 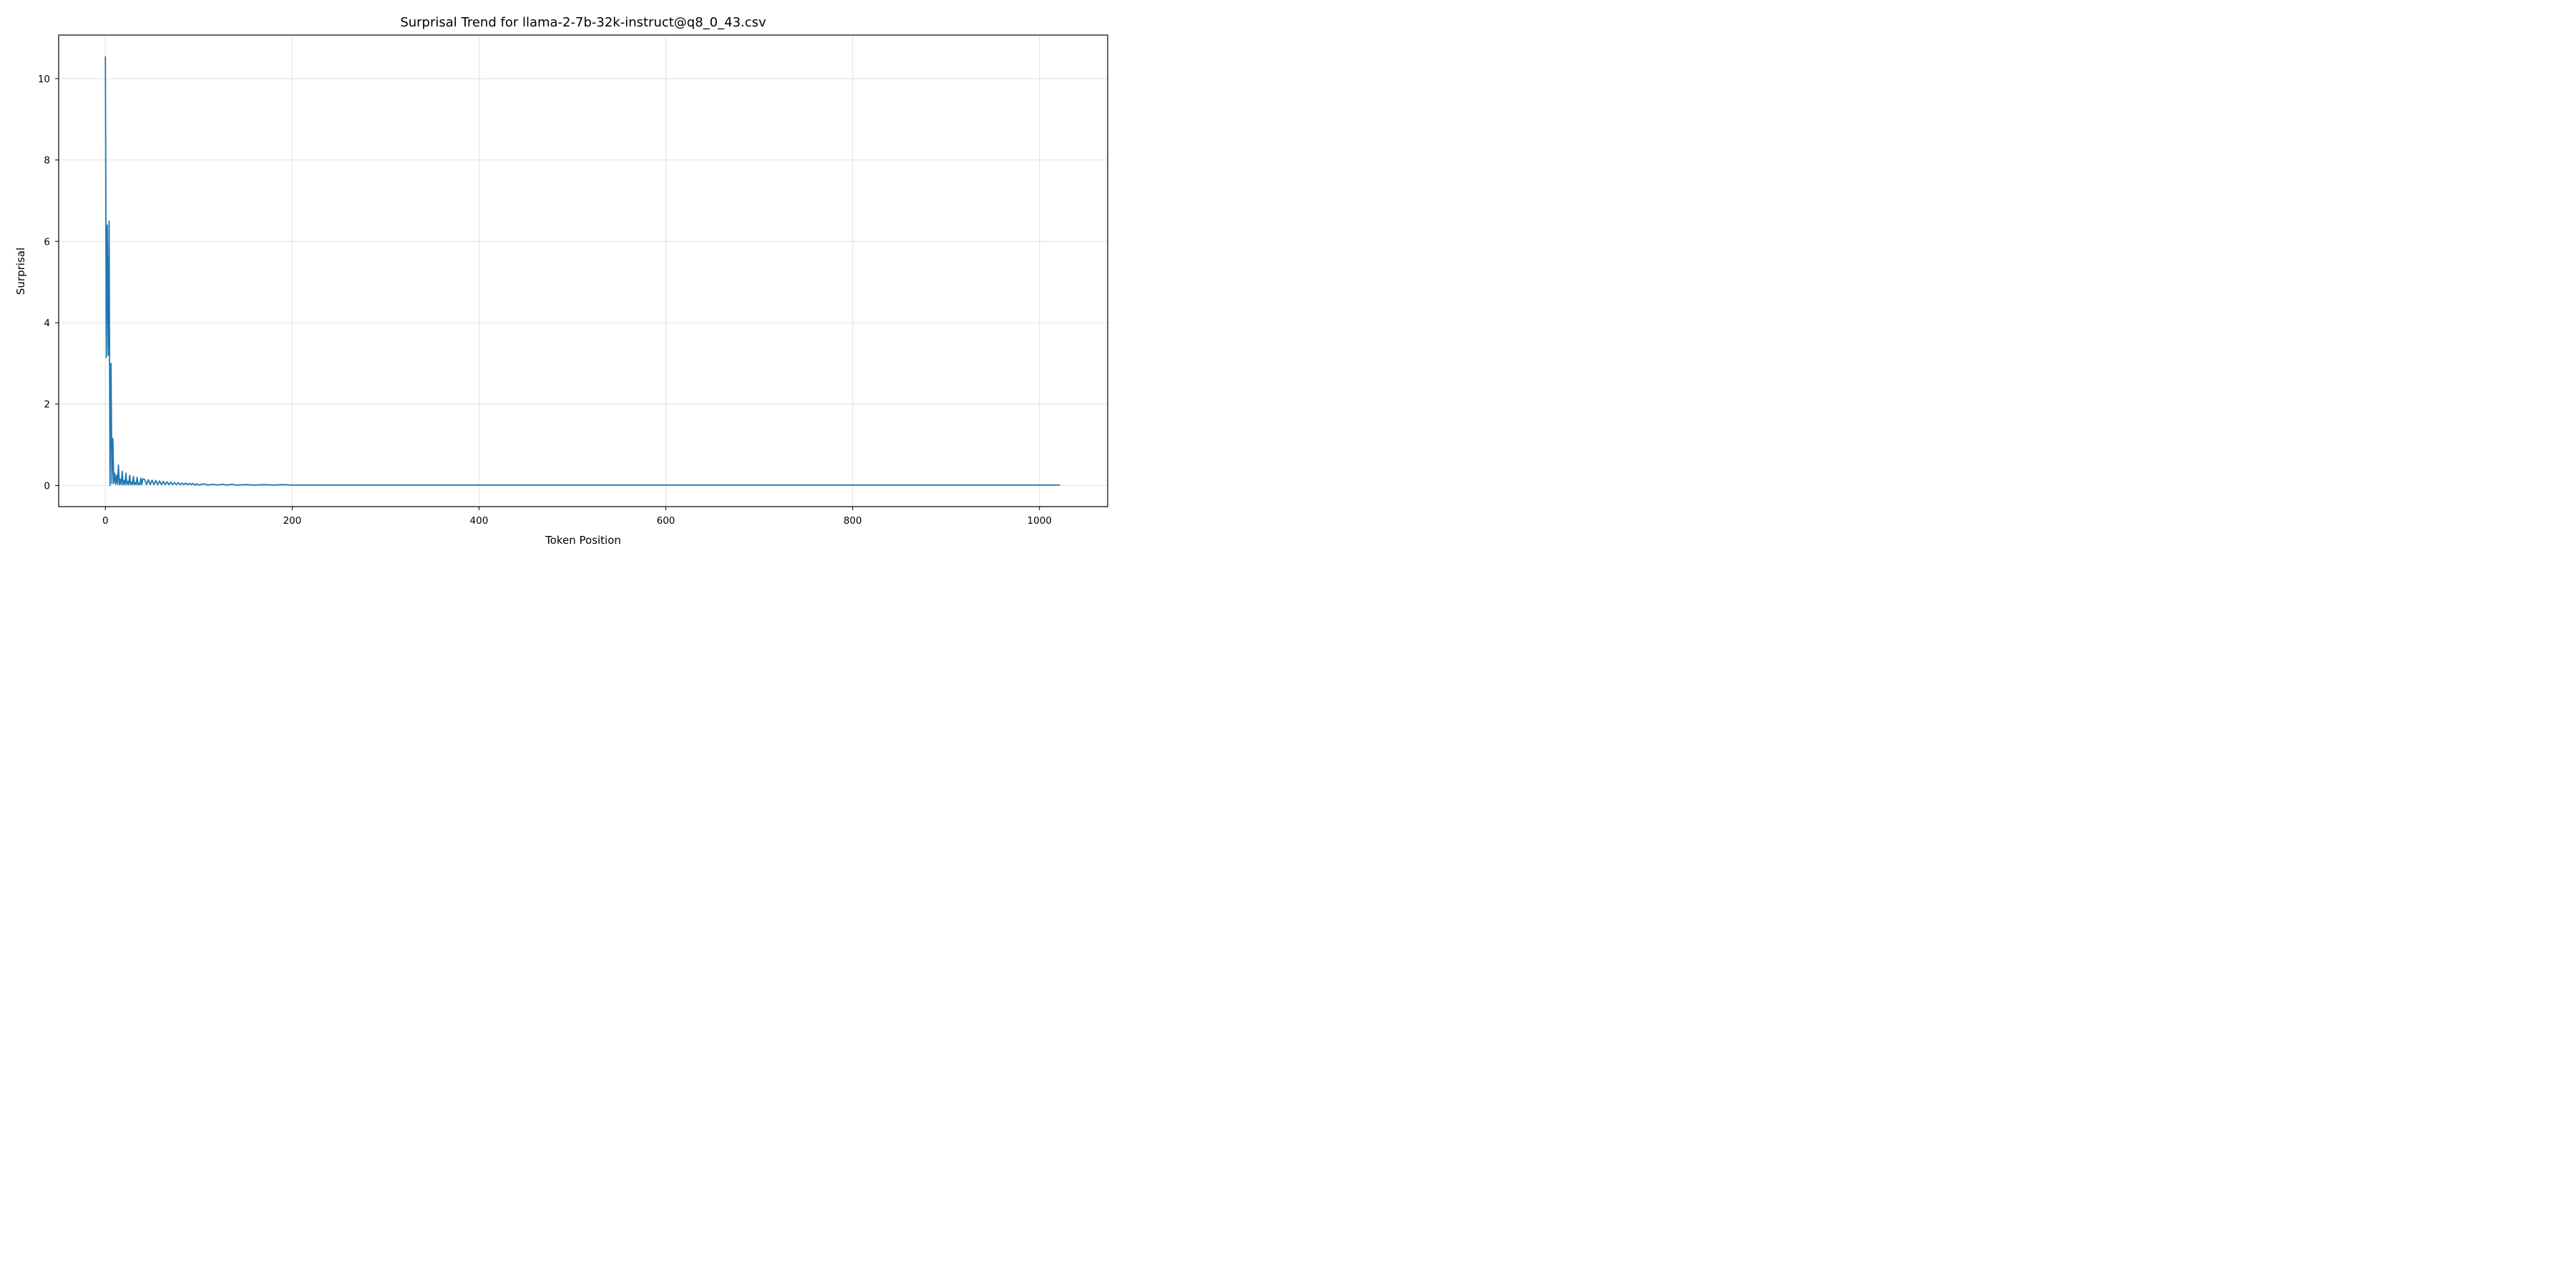 I want to click on y-axis-label: Surprisal, so click(x=20, y=271).